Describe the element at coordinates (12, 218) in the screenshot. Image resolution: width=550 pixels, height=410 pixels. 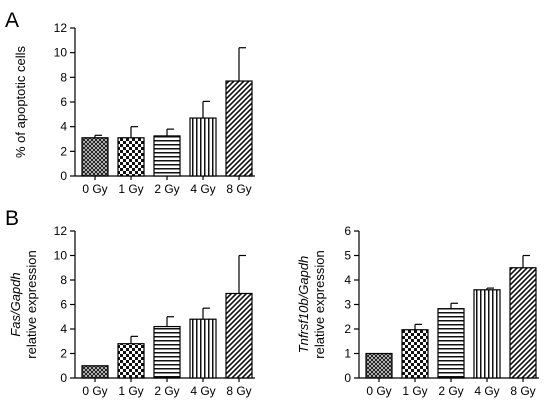
I see `panel-label-b: B` at that location.